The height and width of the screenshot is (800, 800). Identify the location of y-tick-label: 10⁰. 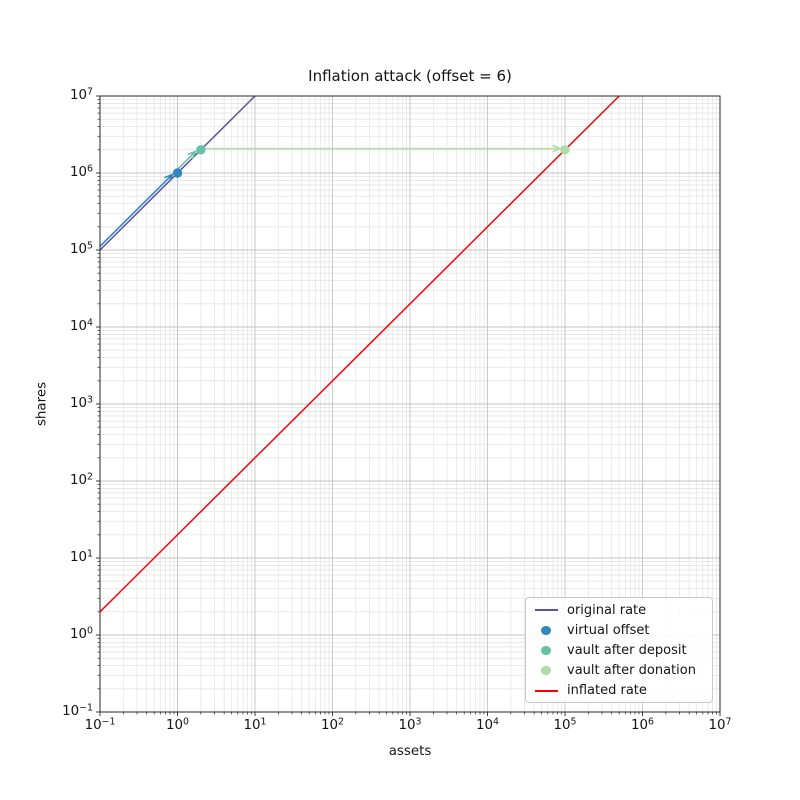
(81, 633).